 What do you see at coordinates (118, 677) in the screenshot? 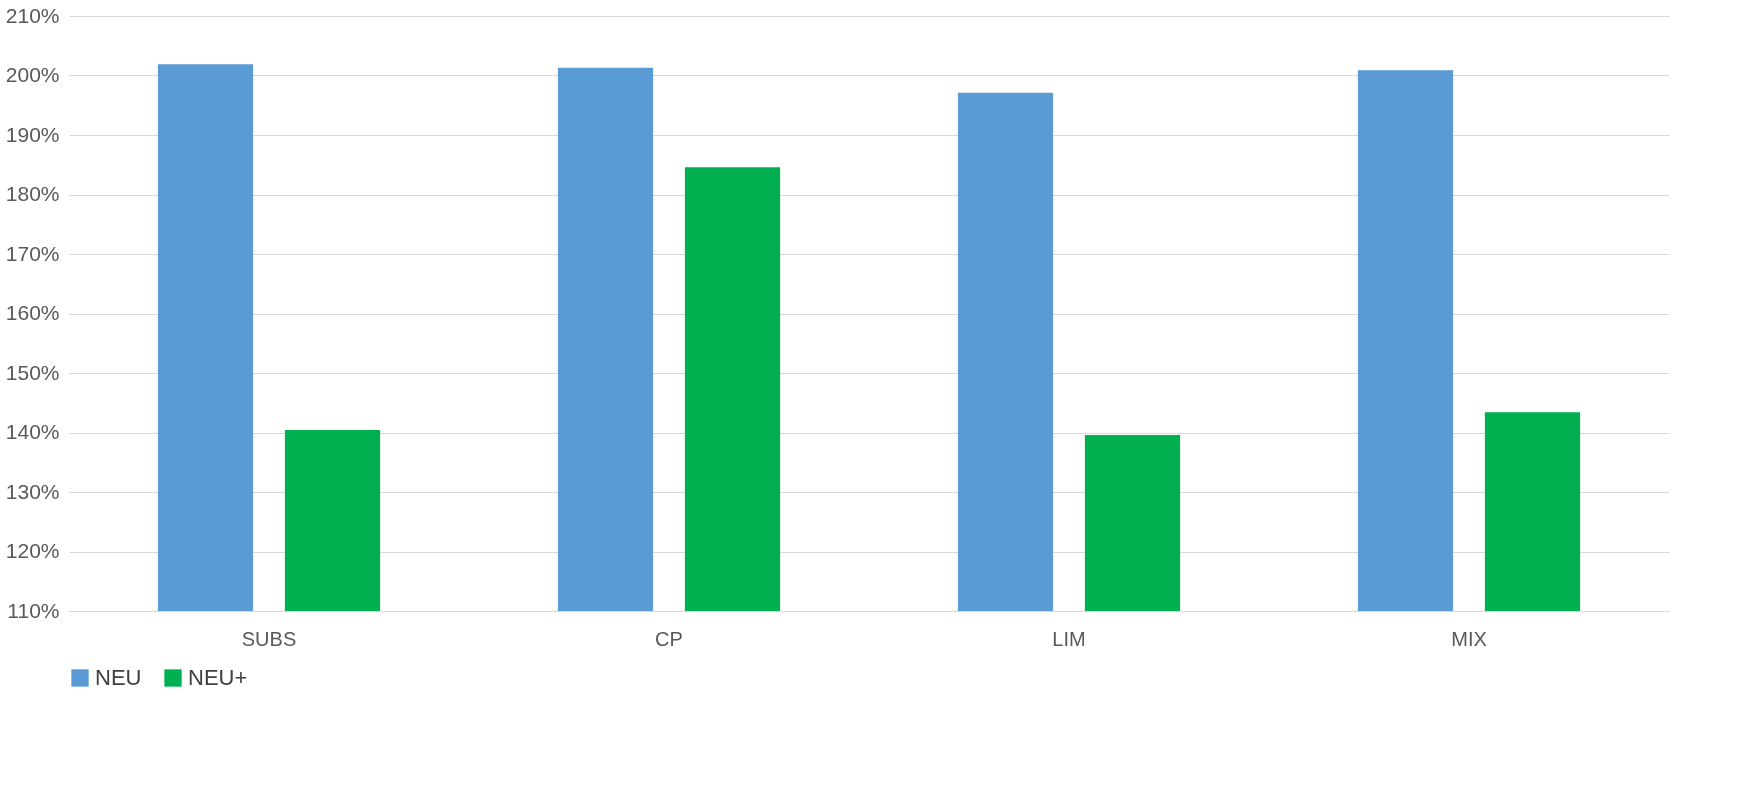
I see `legend-label: NEU` at bounding box center [118, 677].